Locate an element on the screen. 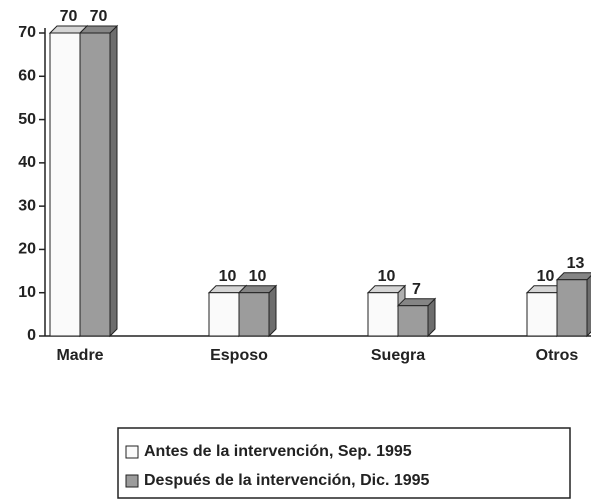 The image size is (591, 499). y-tick-label: 20 is located at coordinates (27, 249).